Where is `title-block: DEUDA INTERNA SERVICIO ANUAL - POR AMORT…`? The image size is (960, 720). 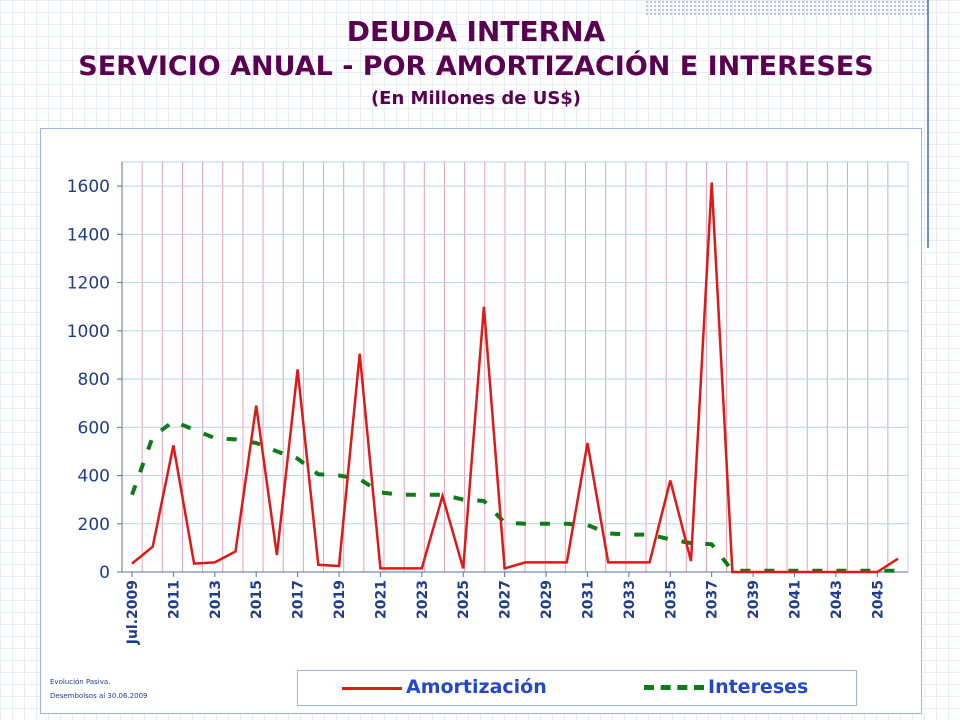 title-block: DEUDA INTERNA SERVICIO ANUAL - POR AMORT… is located at coordinates (476, 64).